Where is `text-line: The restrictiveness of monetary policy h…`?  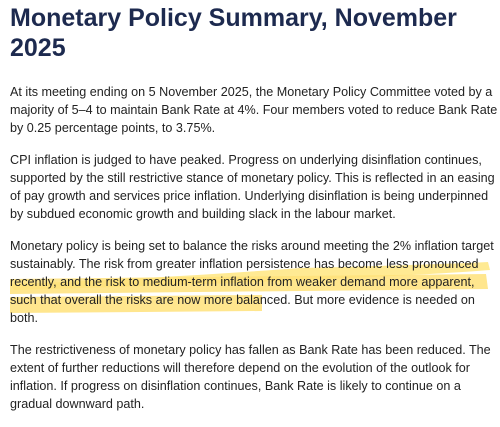 text-line: The restrictiveness of monetary policy h… is located at coordinates (250, 350).